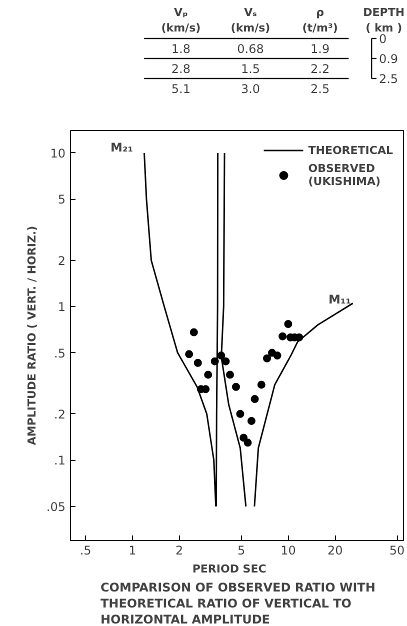 The image size is (407, 626). What do you see at coordinates (58, 153) in the screenshot?
I see `y-tick-label: 10` at bounding box center [58, 153].